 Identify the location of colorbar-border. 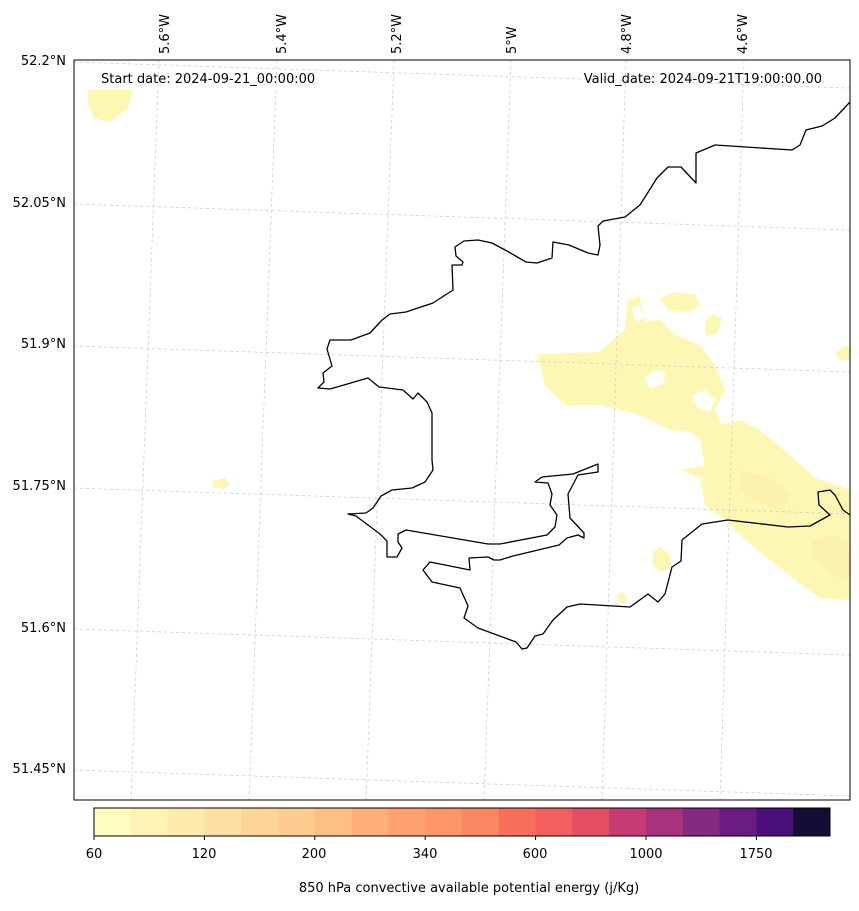
(462, 822).